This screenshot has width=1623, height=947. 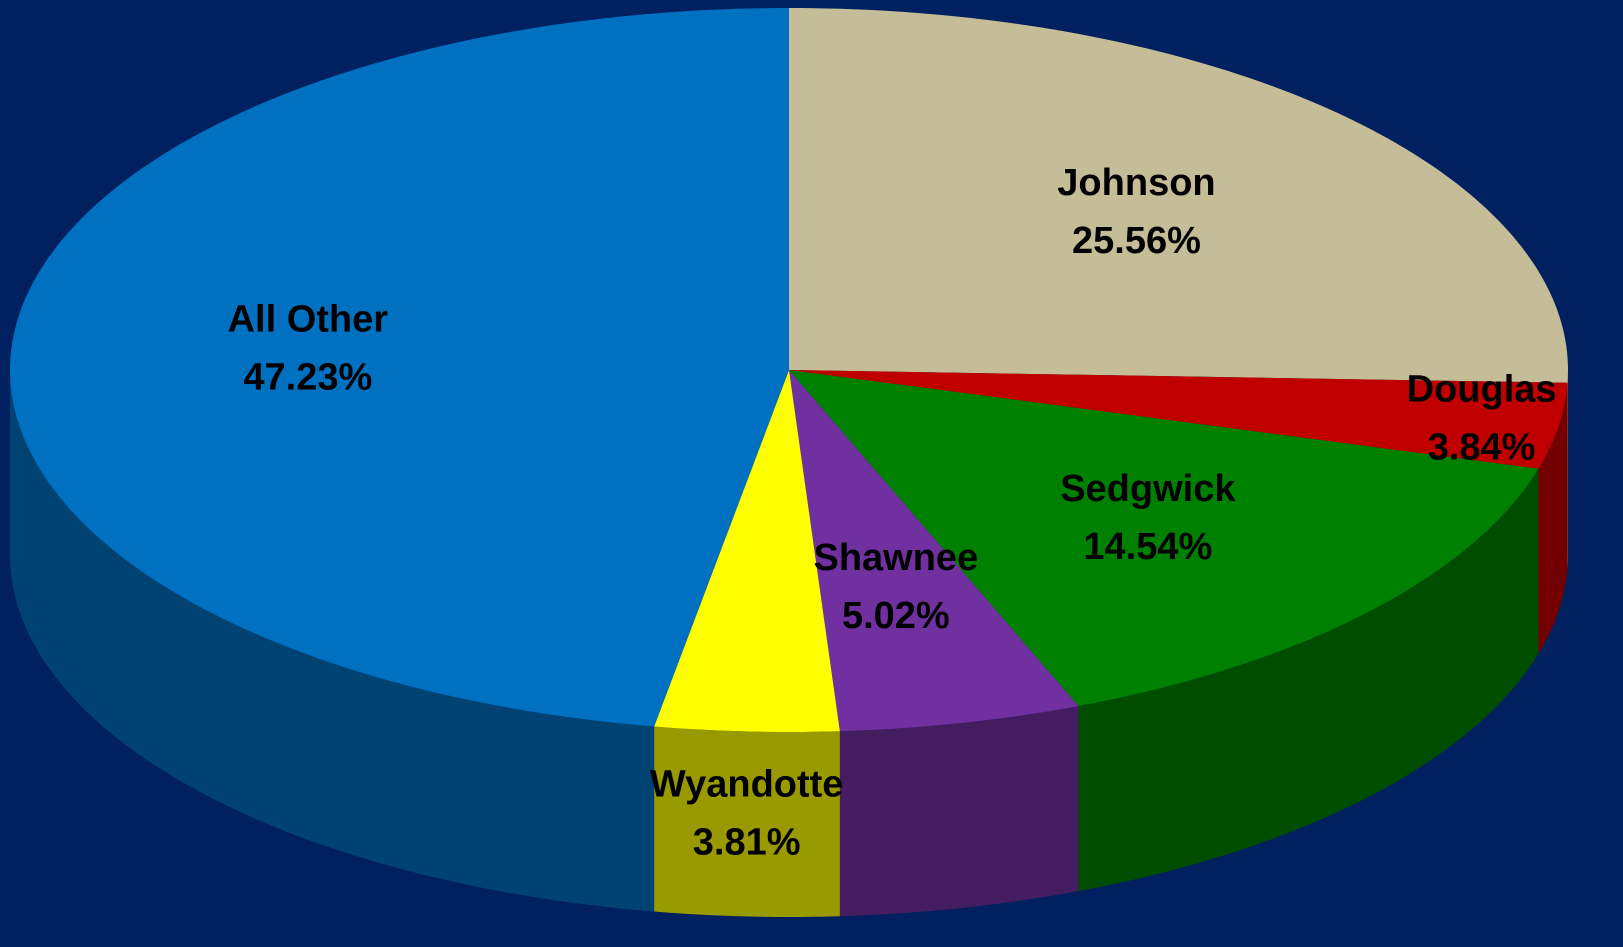 What do you see at coordinates (747, 784) in the screenshot?
I see `slice-name: Wyandotte` at bounding box center [747, 784].